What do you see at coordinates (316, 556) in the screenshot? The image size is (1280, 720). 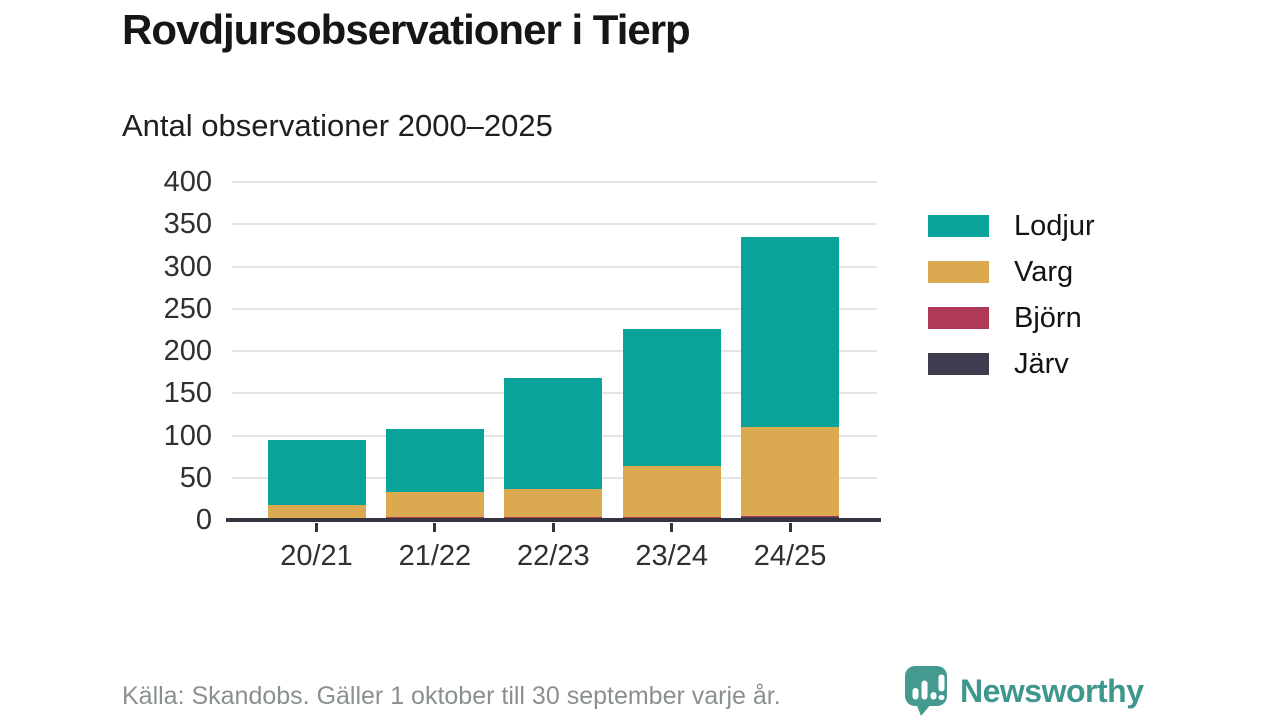 I see `x-axis-label: 20/21` at bounding box center [316, 556].